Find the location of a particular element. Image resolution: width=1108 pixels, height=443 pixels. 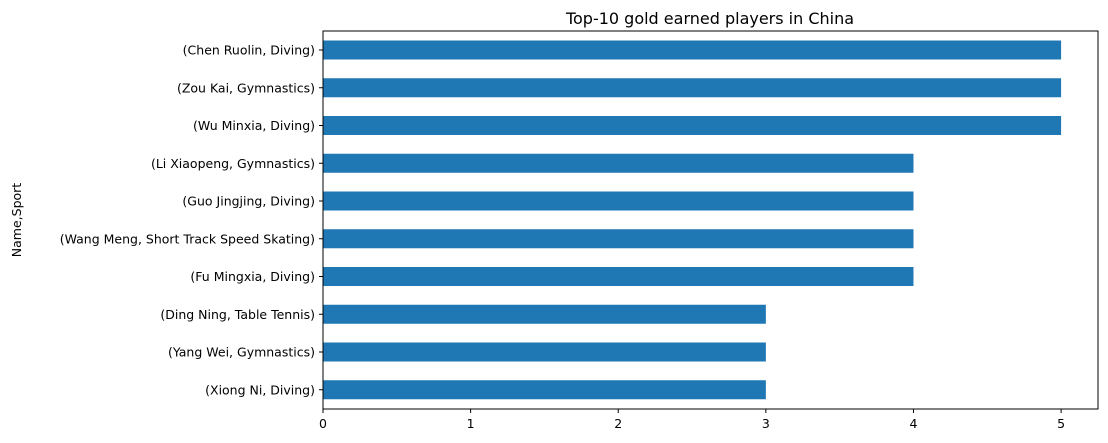

x-tick-label: 4 is located at coordinates (913, 423).